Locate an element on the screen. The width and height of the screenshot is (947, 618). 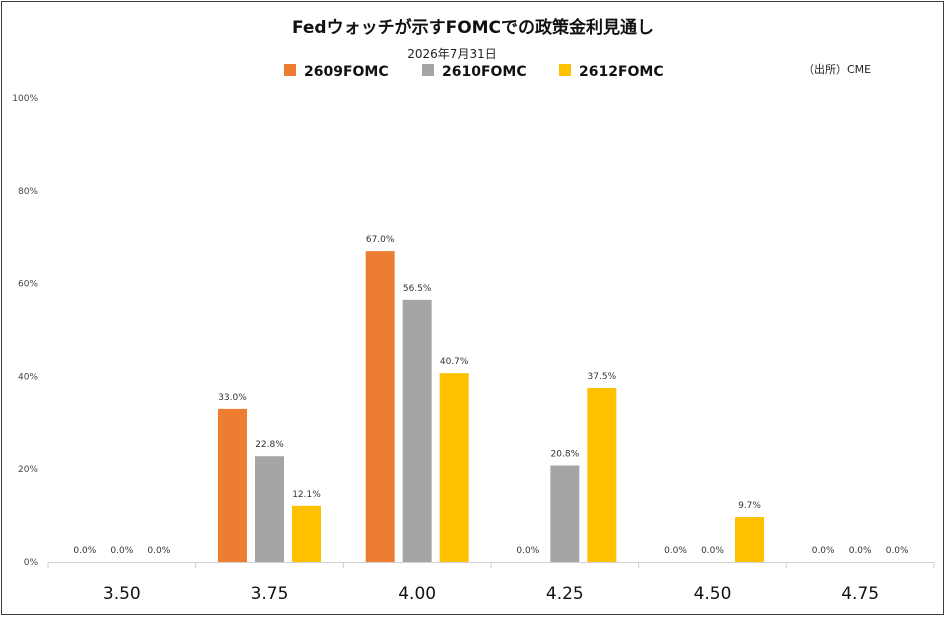
data-label: 9.7% is located at coordinates (749, 506).